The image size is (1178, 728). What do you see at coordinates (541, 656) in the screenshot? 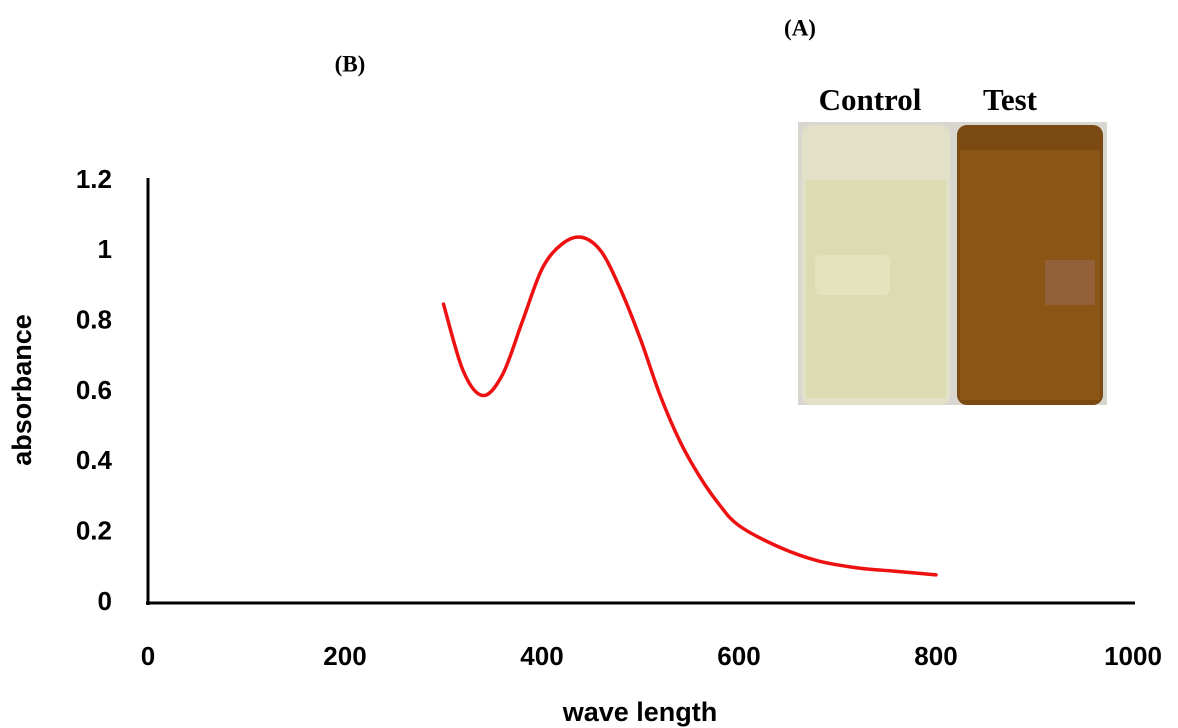
I see `x-tick-label: 400` at bounding box center [541, 656].